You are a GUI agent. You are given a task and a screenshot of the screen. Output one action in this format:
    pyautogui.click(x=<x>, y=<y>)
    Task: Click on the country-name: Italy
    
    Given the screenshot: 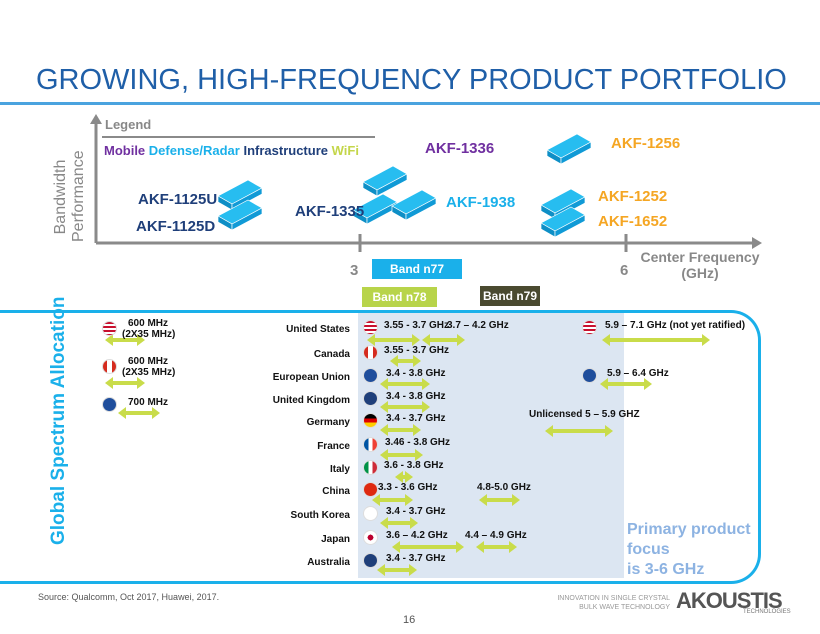 What is the action you would take?
    pyautogui.click(x=339, y=469)
    